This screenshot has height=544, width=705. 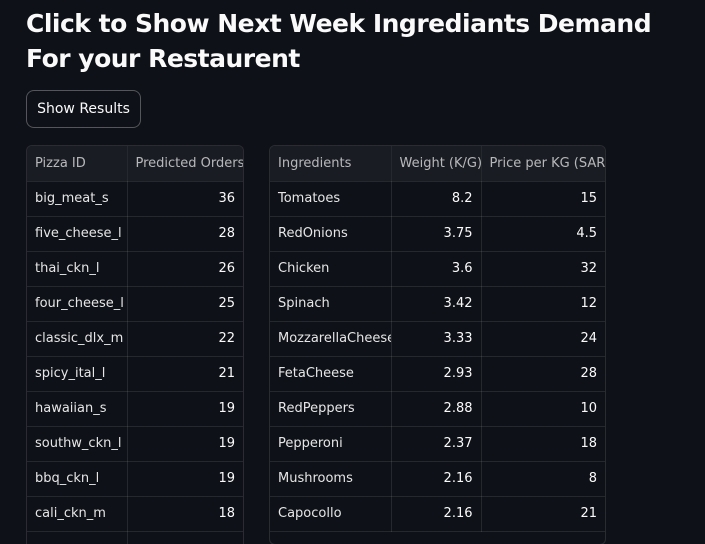 What do you see at coordinates (77, 339) in the screenshot?
I see `pizza-id-cell: classic_dlx_m` at bounding box center [77, 339].